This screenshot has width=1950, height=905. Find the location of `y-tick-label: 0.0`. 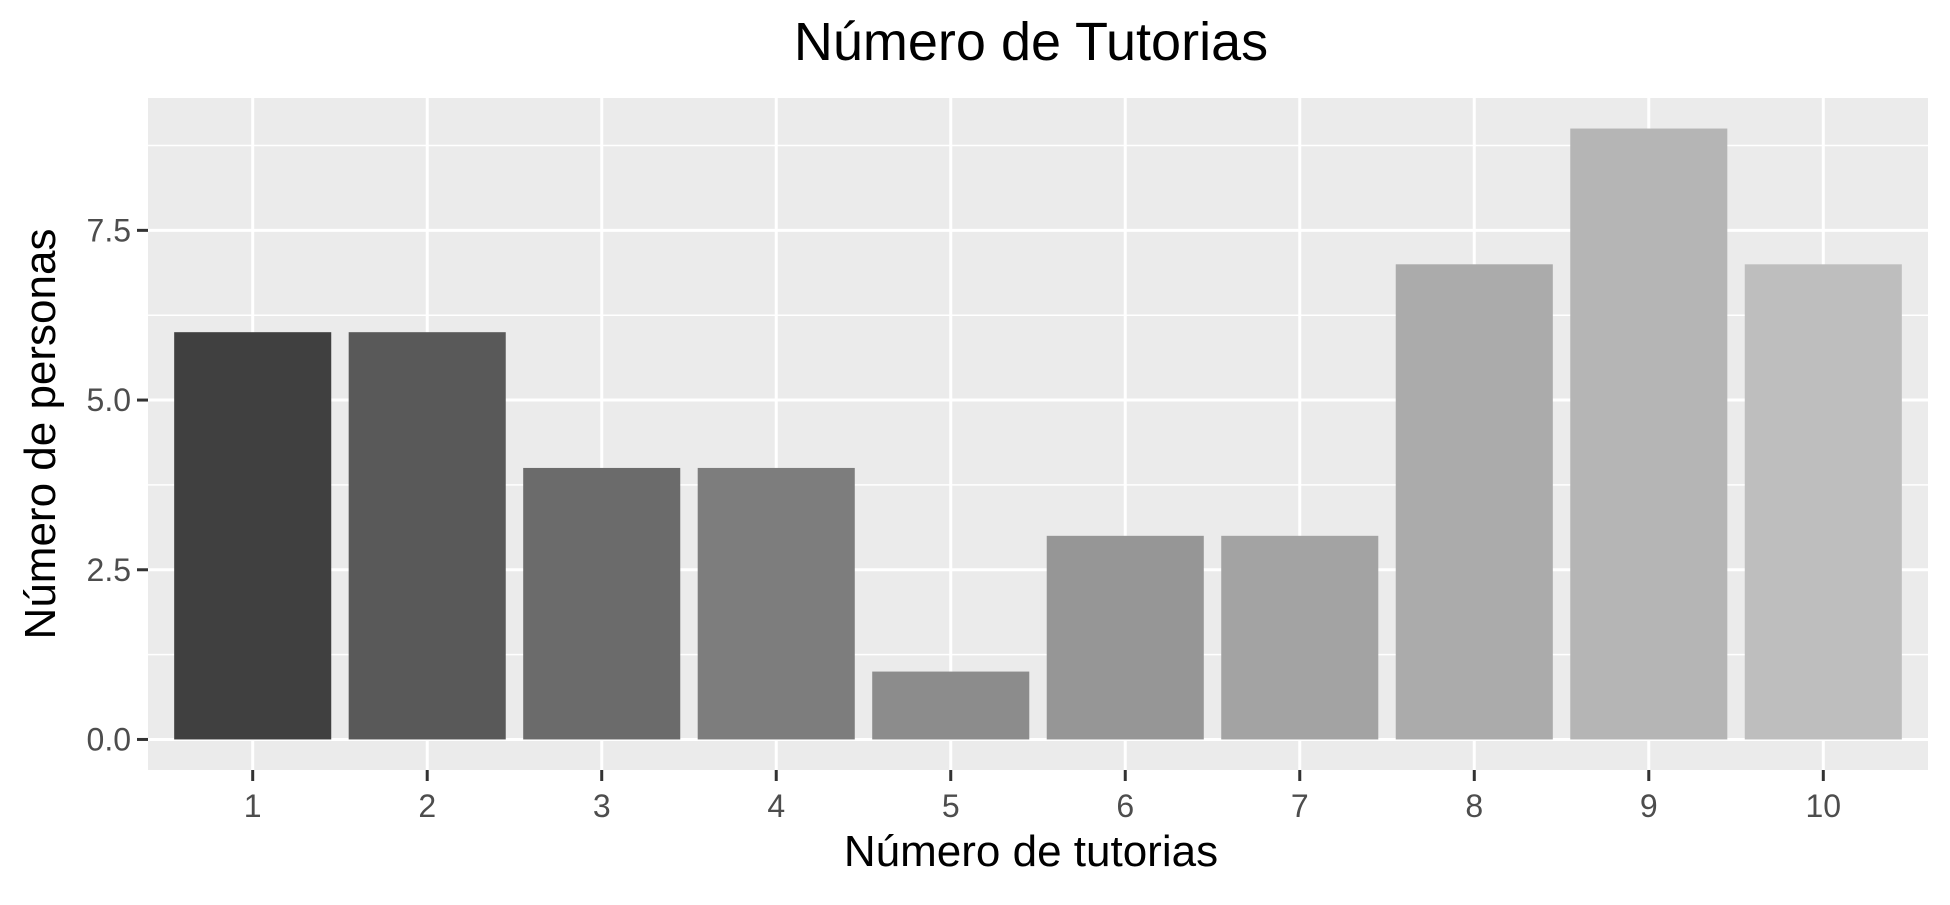

y-tick-label: 0.0 is located at coordinates (109, 739).